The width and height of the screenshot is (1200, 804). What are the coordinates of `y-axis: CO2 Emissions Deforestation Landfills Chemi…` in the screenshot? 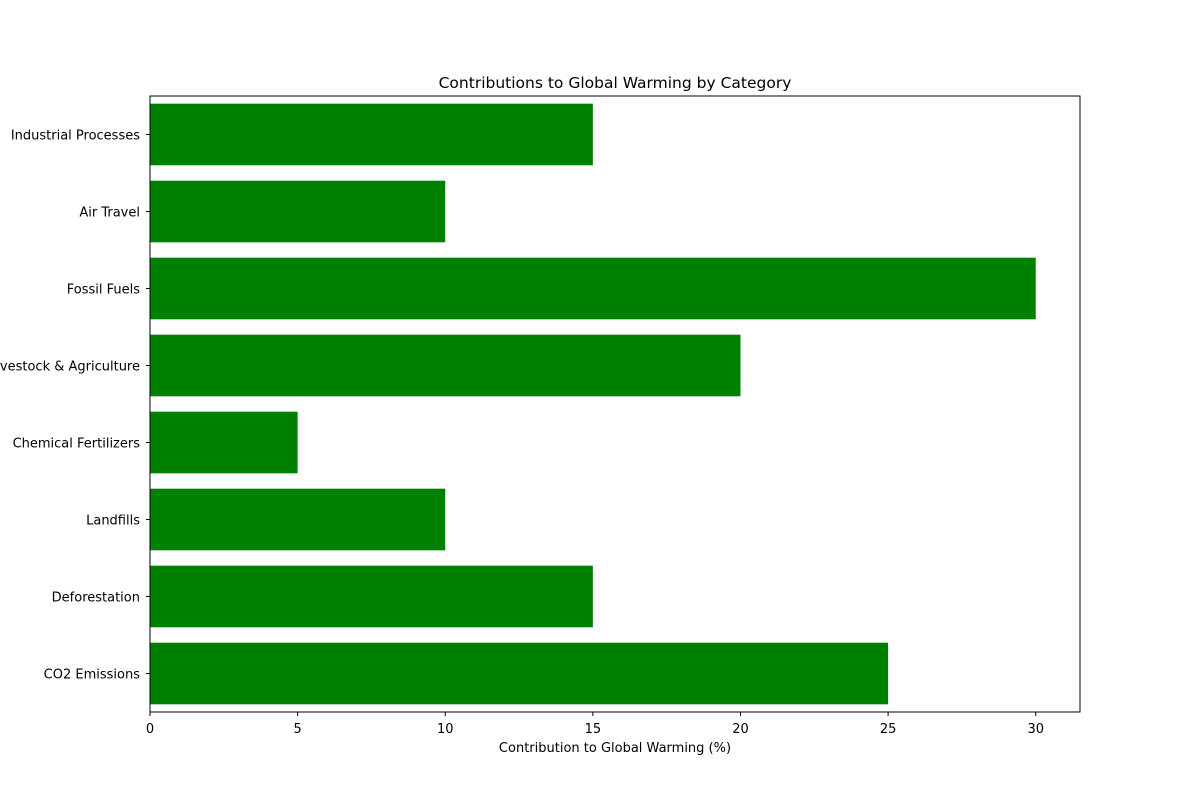 It's located at (75, 406).